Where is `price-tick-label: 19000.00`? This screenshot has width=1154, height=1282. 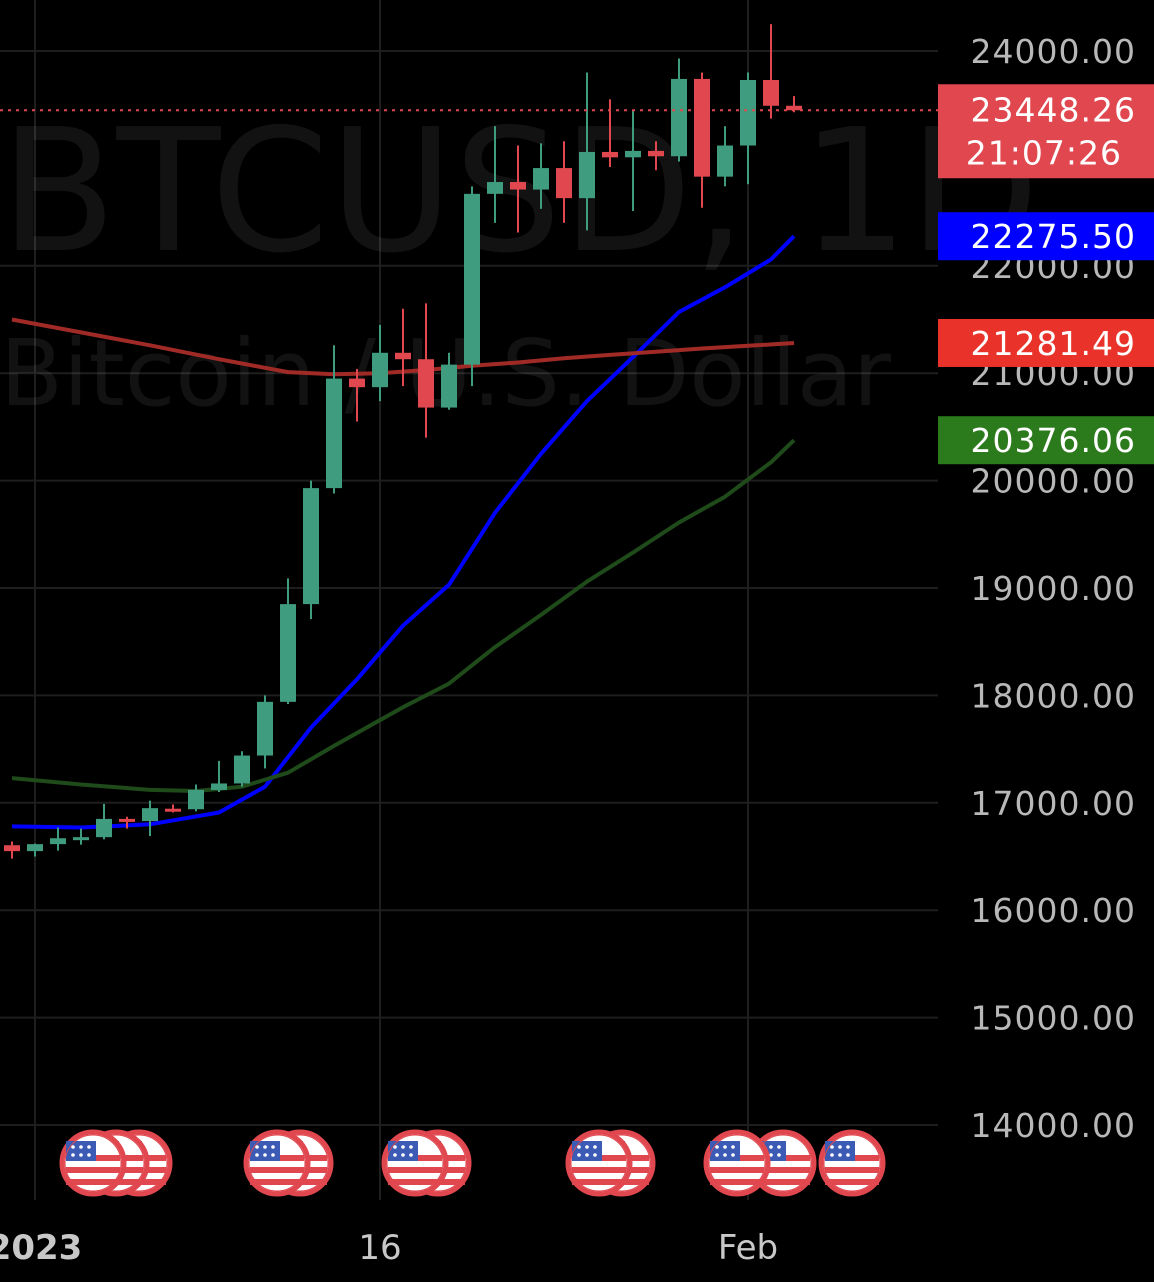
price-tick-label: 19000.00 is located at coordinates (1053, 588).